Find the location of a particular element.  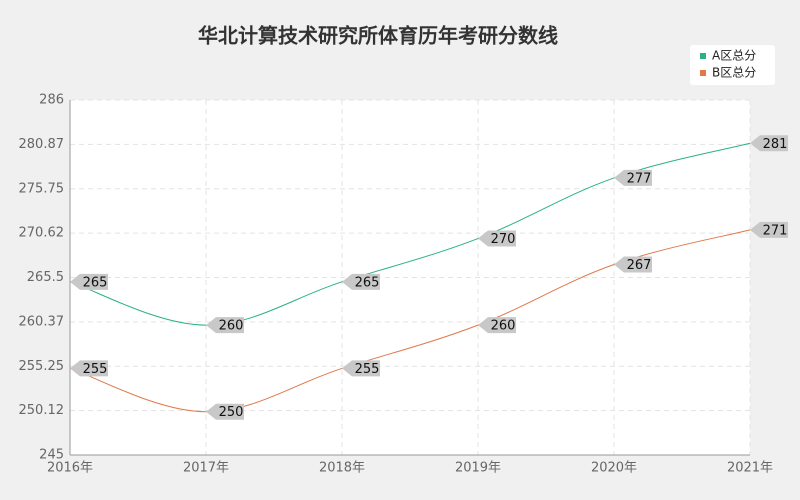

x-tick-label: 2016年 is located at coordinates (70, 468).